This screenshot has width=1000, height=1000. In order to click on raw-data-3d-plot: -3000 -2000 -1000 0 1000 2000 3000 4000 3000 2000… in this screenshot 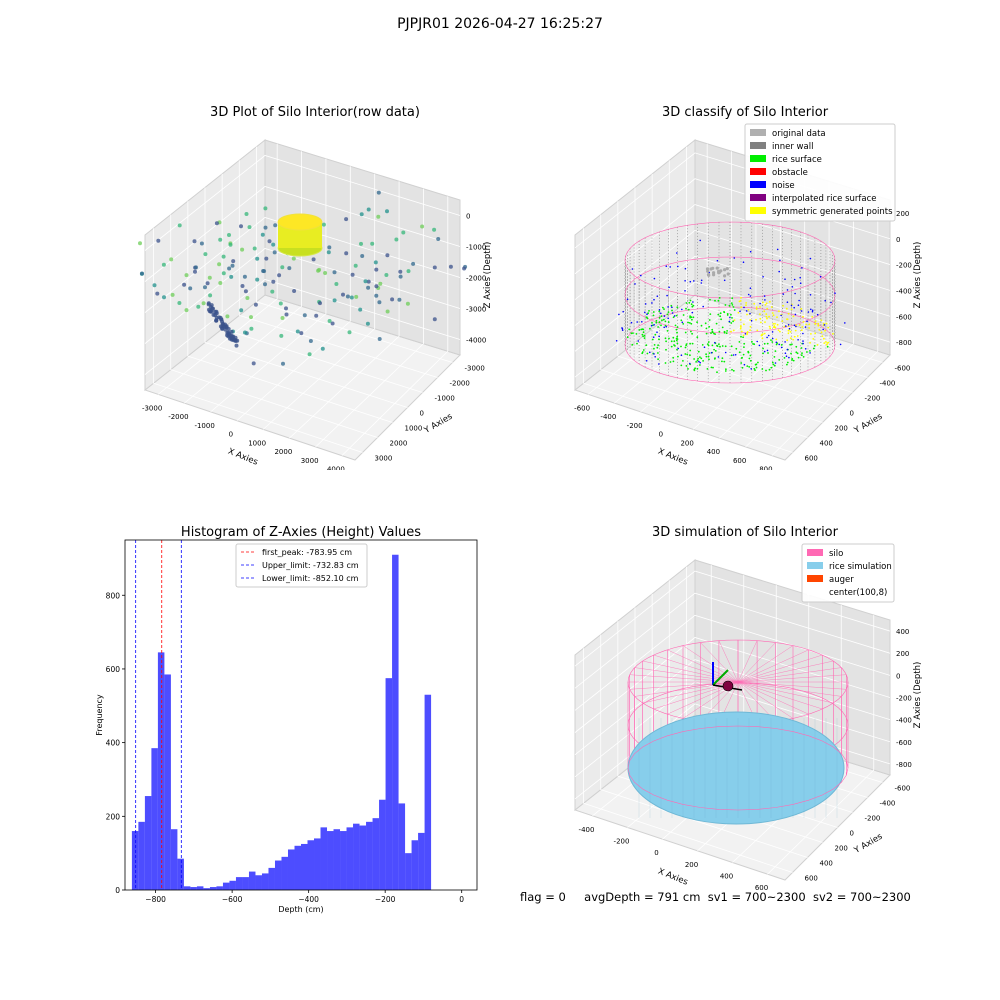, I will do `click(315, 287)`.